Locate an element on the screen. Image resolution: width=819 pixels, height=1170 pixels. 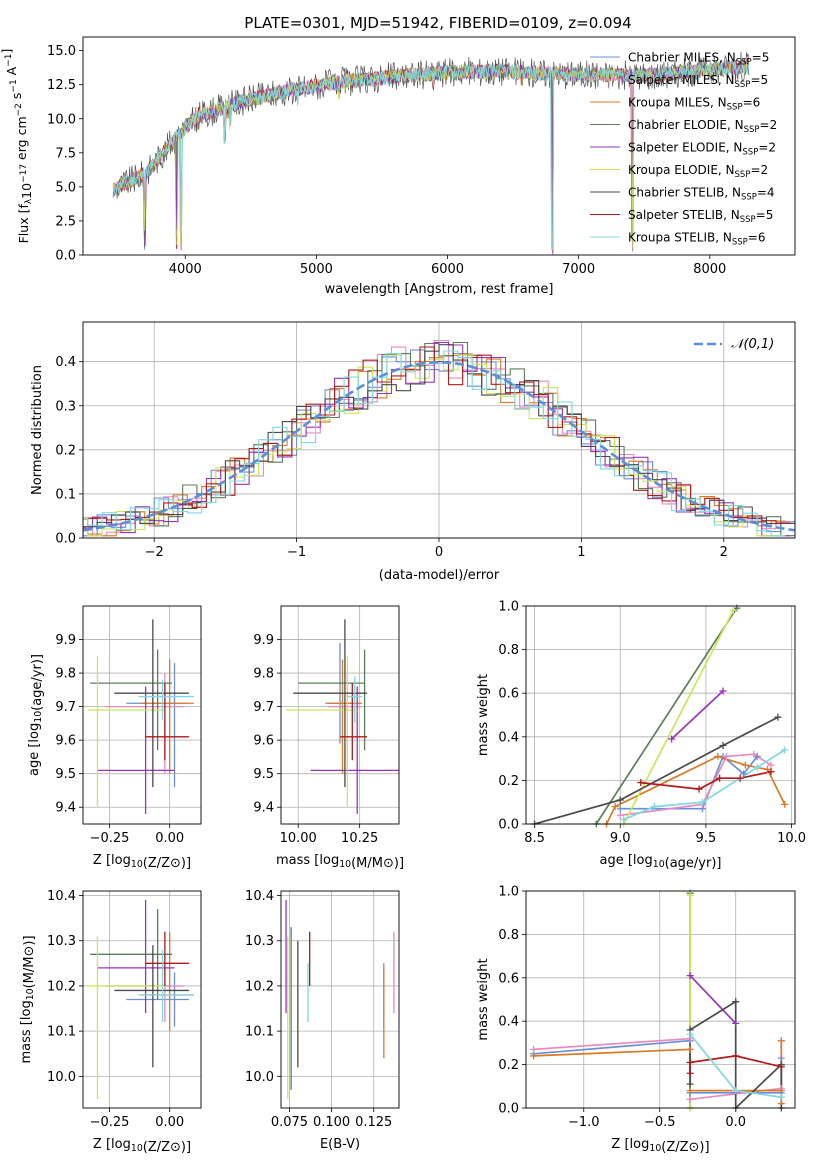
weight-marker-kroupa-elodie is located at coordinates (690, 895).